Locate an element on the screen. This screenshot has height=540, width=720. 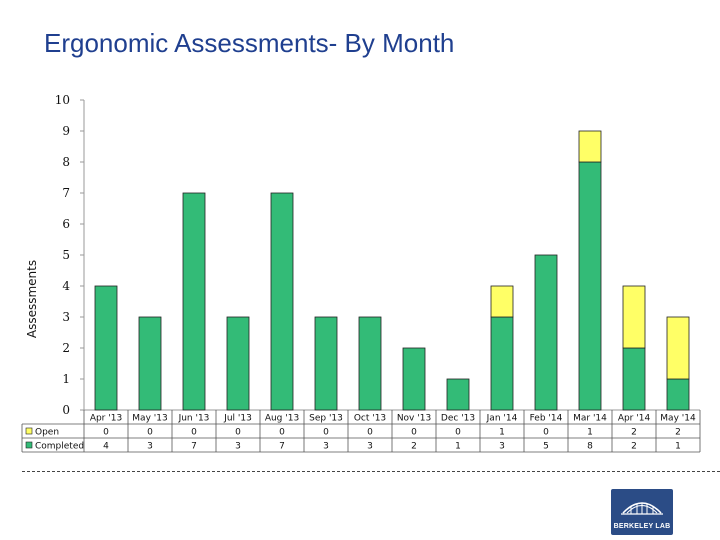
data-label-completed: 8 is located at coordinates (590, 447).